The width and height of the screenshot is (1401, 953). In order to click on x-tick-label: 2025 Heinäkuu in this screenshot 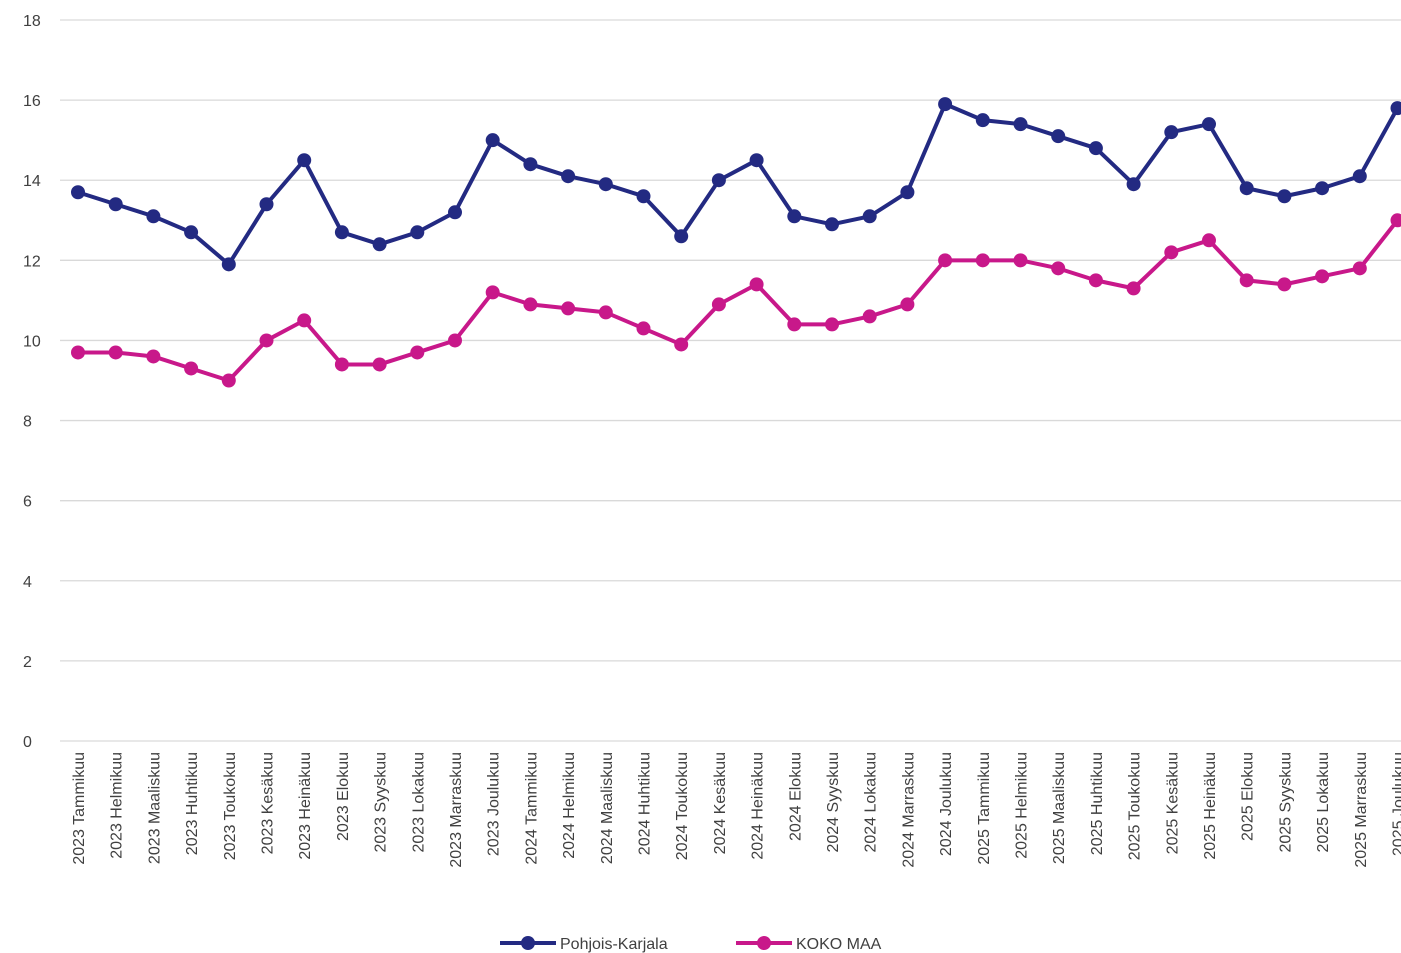, I will do `click(1210, 806)`.